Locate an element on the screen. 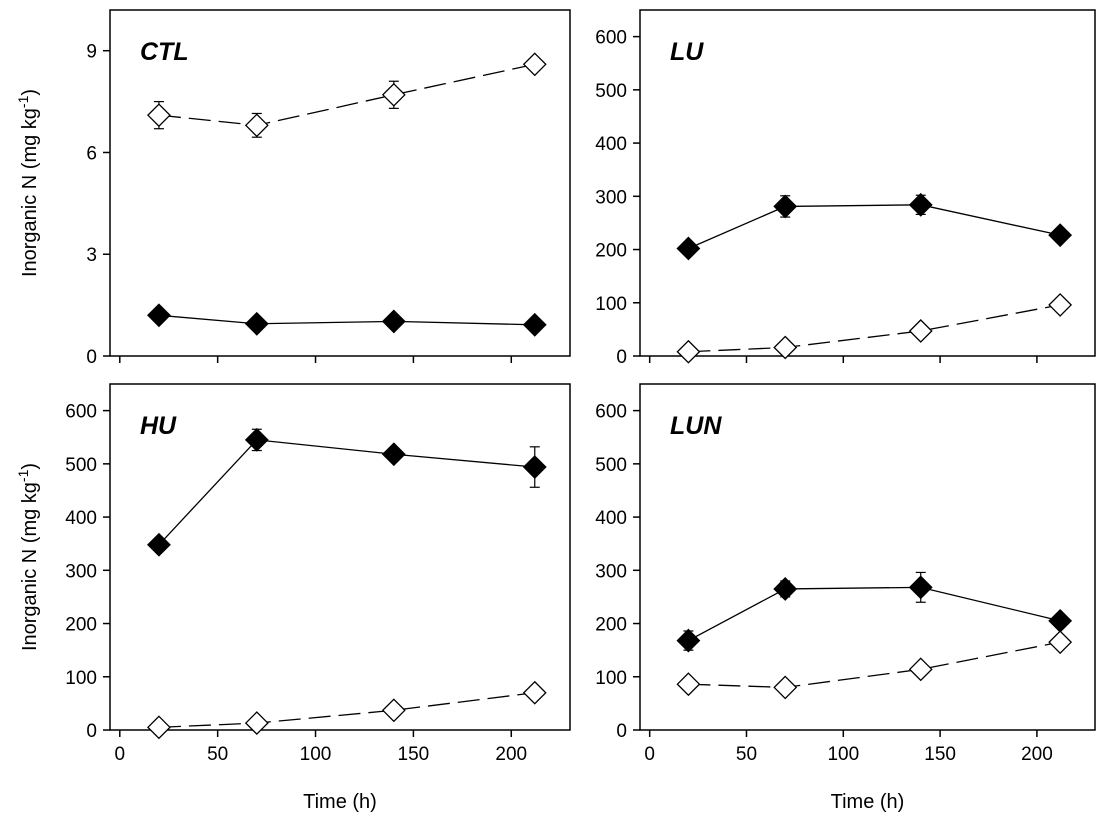 Image resolution: width=1097 pixels, height=816 pixels. y-tick-label: 6 is located at coordinates (91, 153).